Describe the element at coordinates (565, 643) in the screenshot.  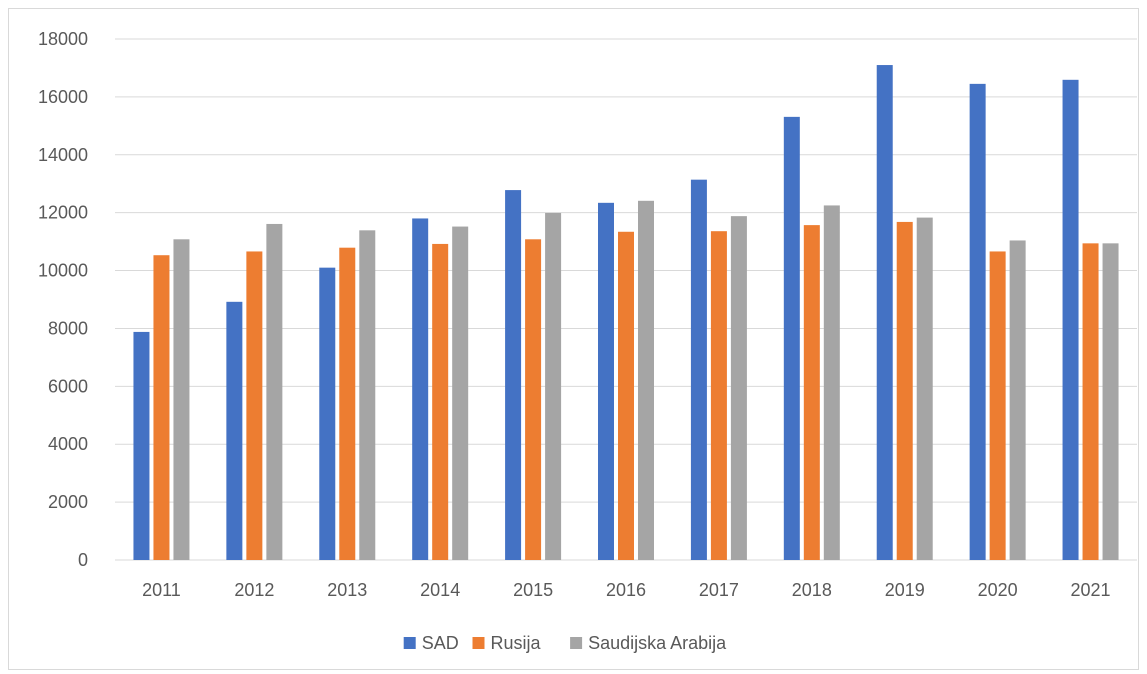
I see `legend: SAD Rusija Saudijska Arabija` at that location.